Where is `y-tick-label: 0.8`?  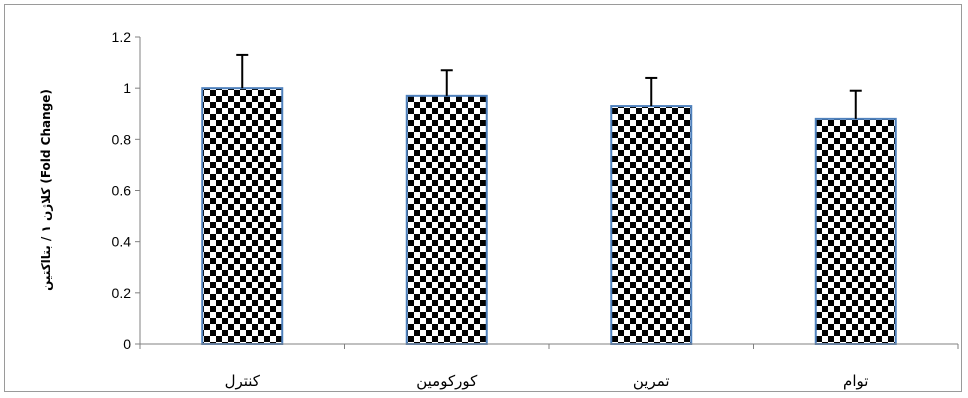 y-tick-label: 0.8 is located at coordinates (122, 139).